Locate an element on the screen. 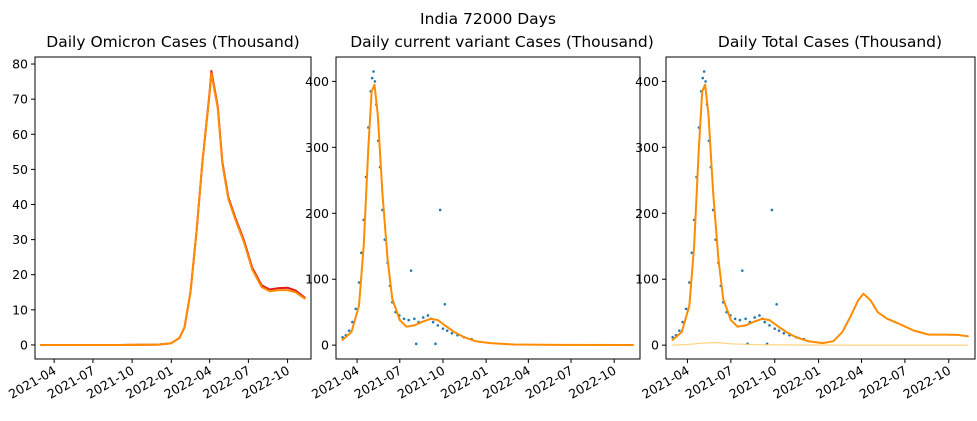  panel-current-variant-title: Daily current variant Cases (Thousand) is located at coordinates (502, 42).